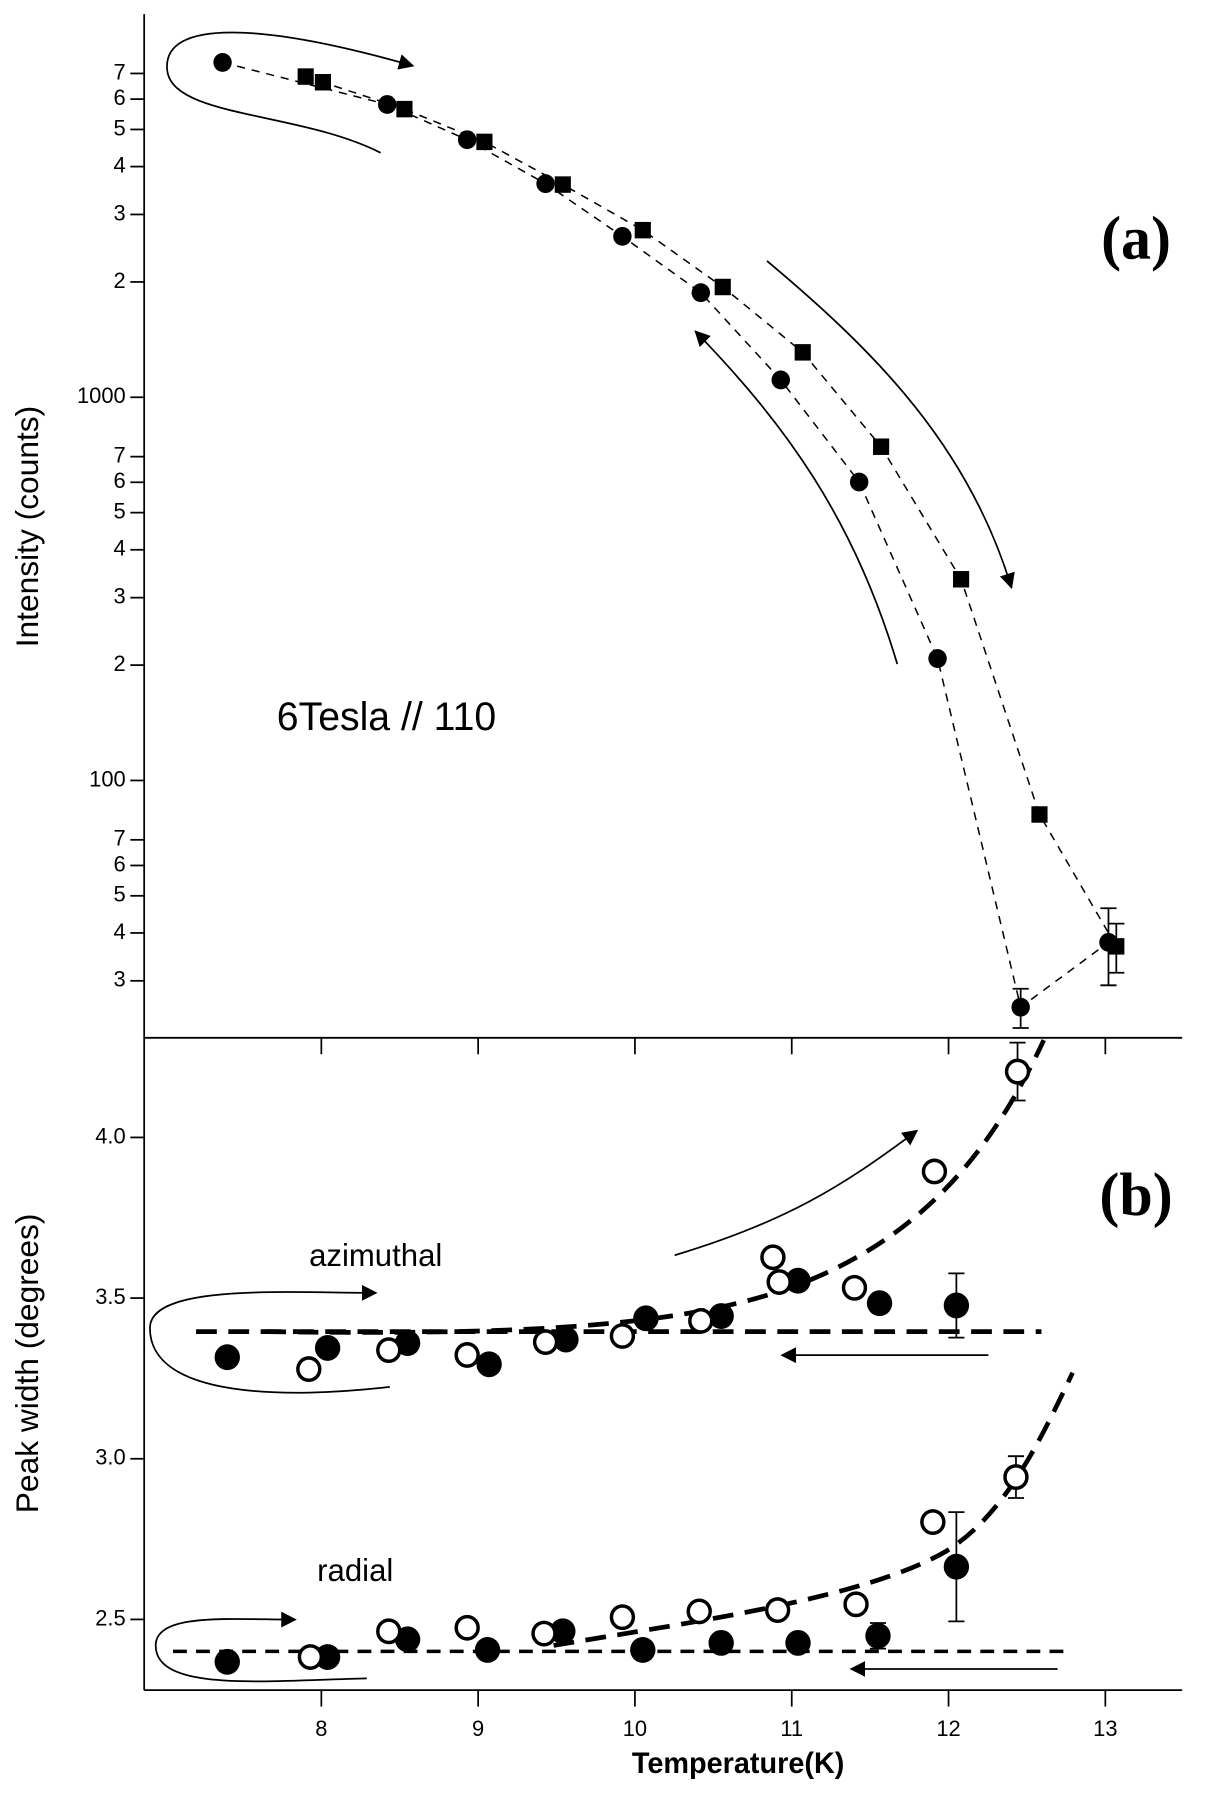 The height and width of the screenshot is (1810, 1211). What do you see at coordinates (635, 1728) in the screenshot?
I see `x-tick-label: 10` at bounding box center [635, 1728].